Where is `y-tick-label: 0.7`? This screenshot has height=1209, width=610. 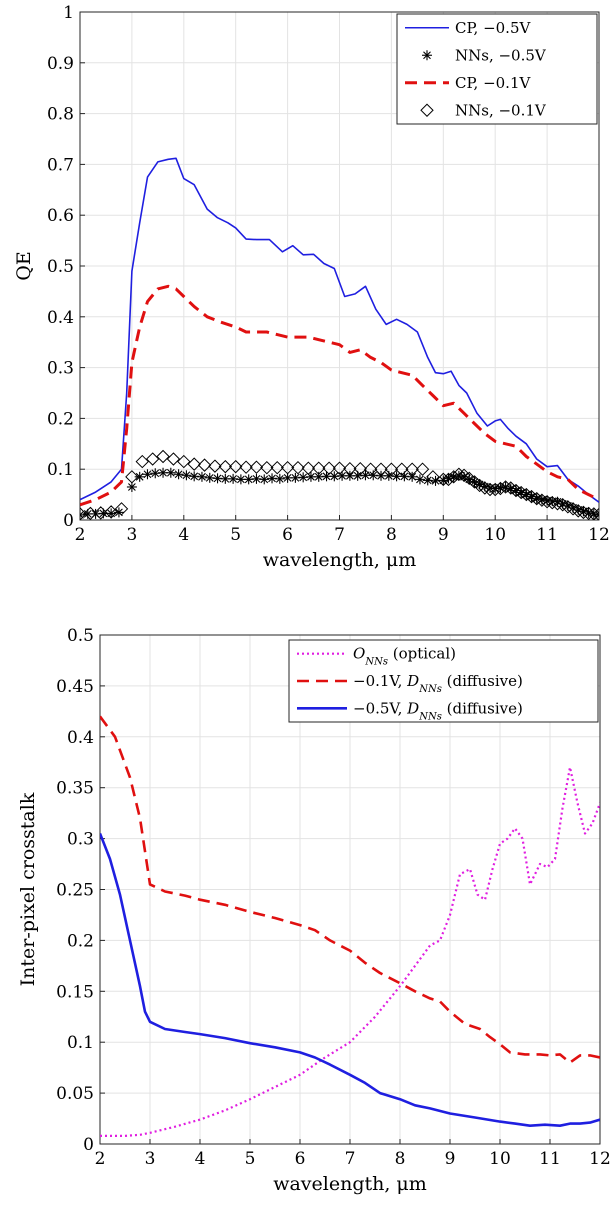 y-tick-label: 0.7 is located at coordinates (60, 165).